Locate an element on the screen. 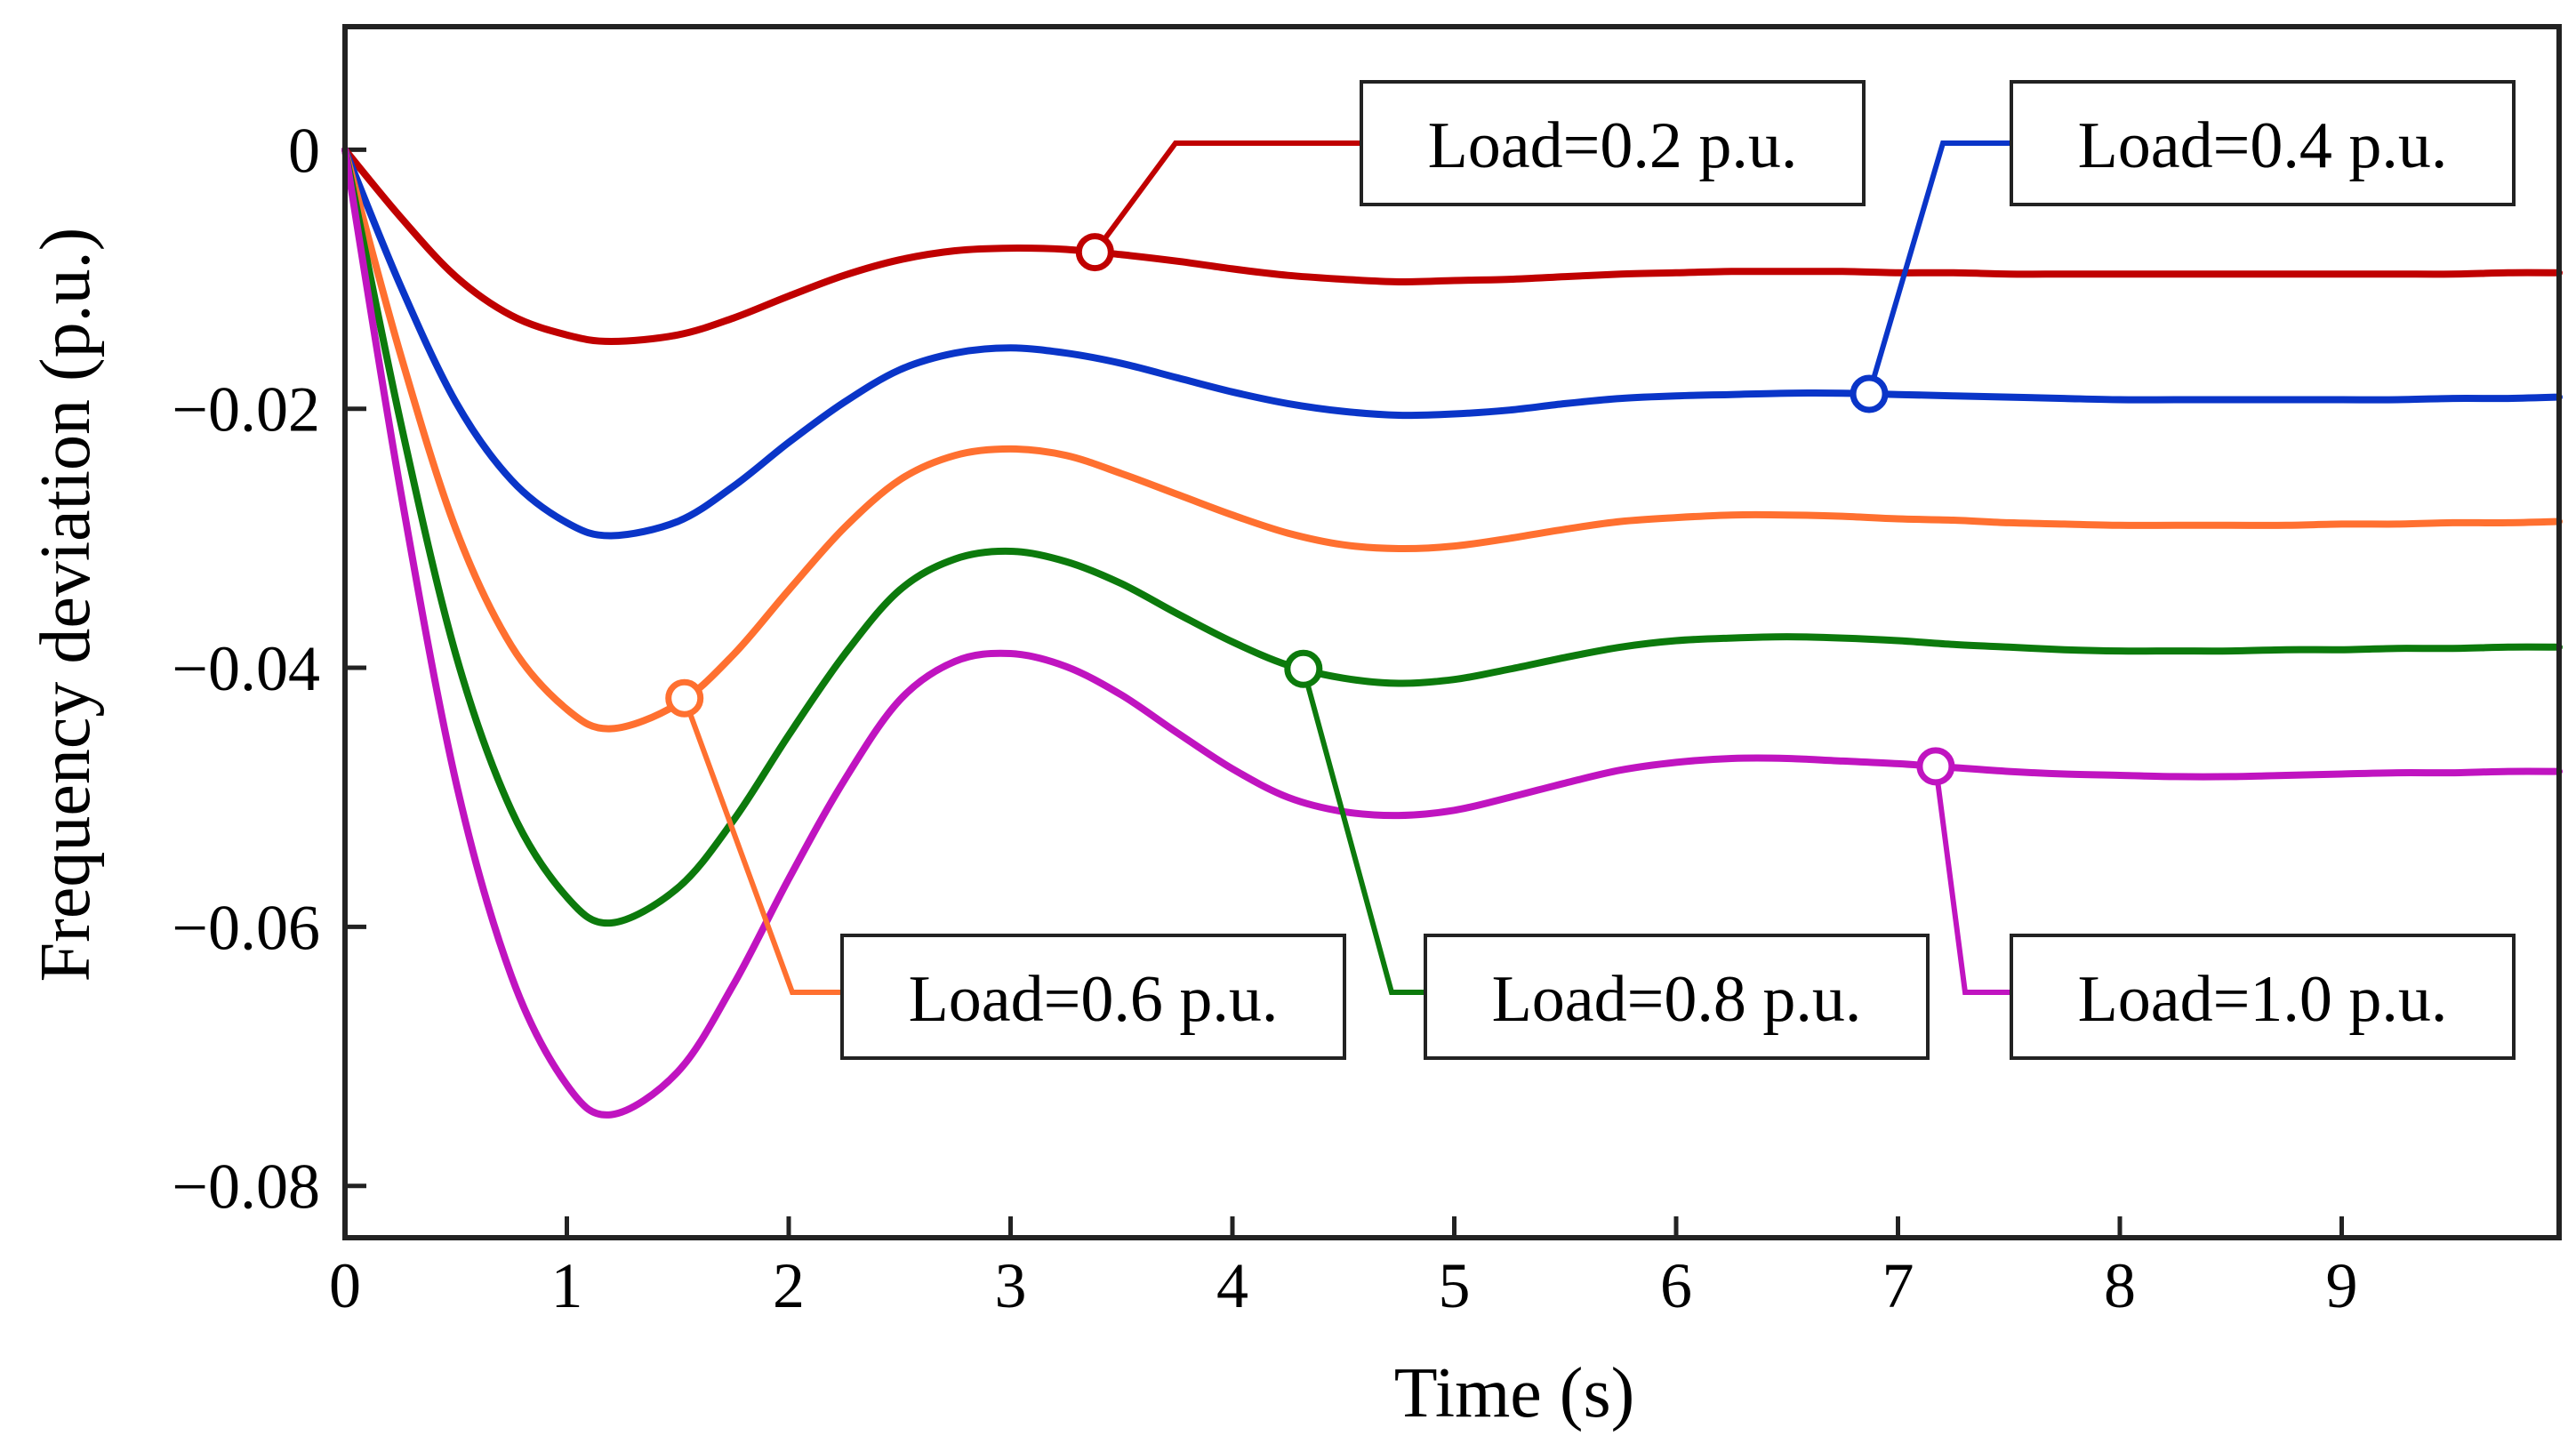 Image resolution: width=2576 pixels, height=1436 pixels. x-tick-label-1: 1 is located at coordinates (566, 1285).